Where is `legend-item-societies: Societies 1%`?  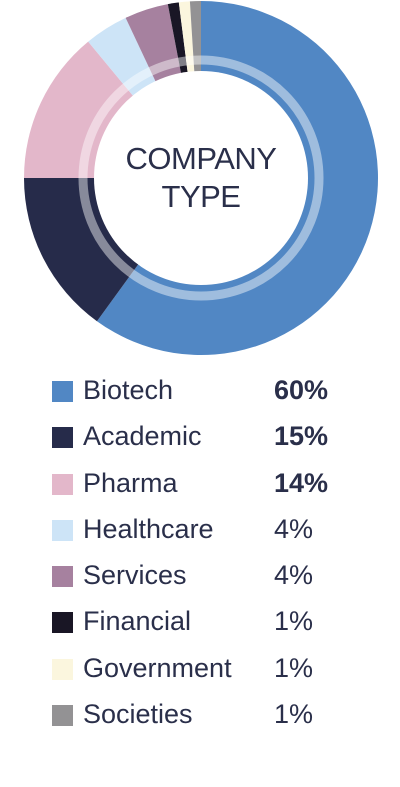 legend-item-societies: Societies 1% is located at coordinates (212, 719).